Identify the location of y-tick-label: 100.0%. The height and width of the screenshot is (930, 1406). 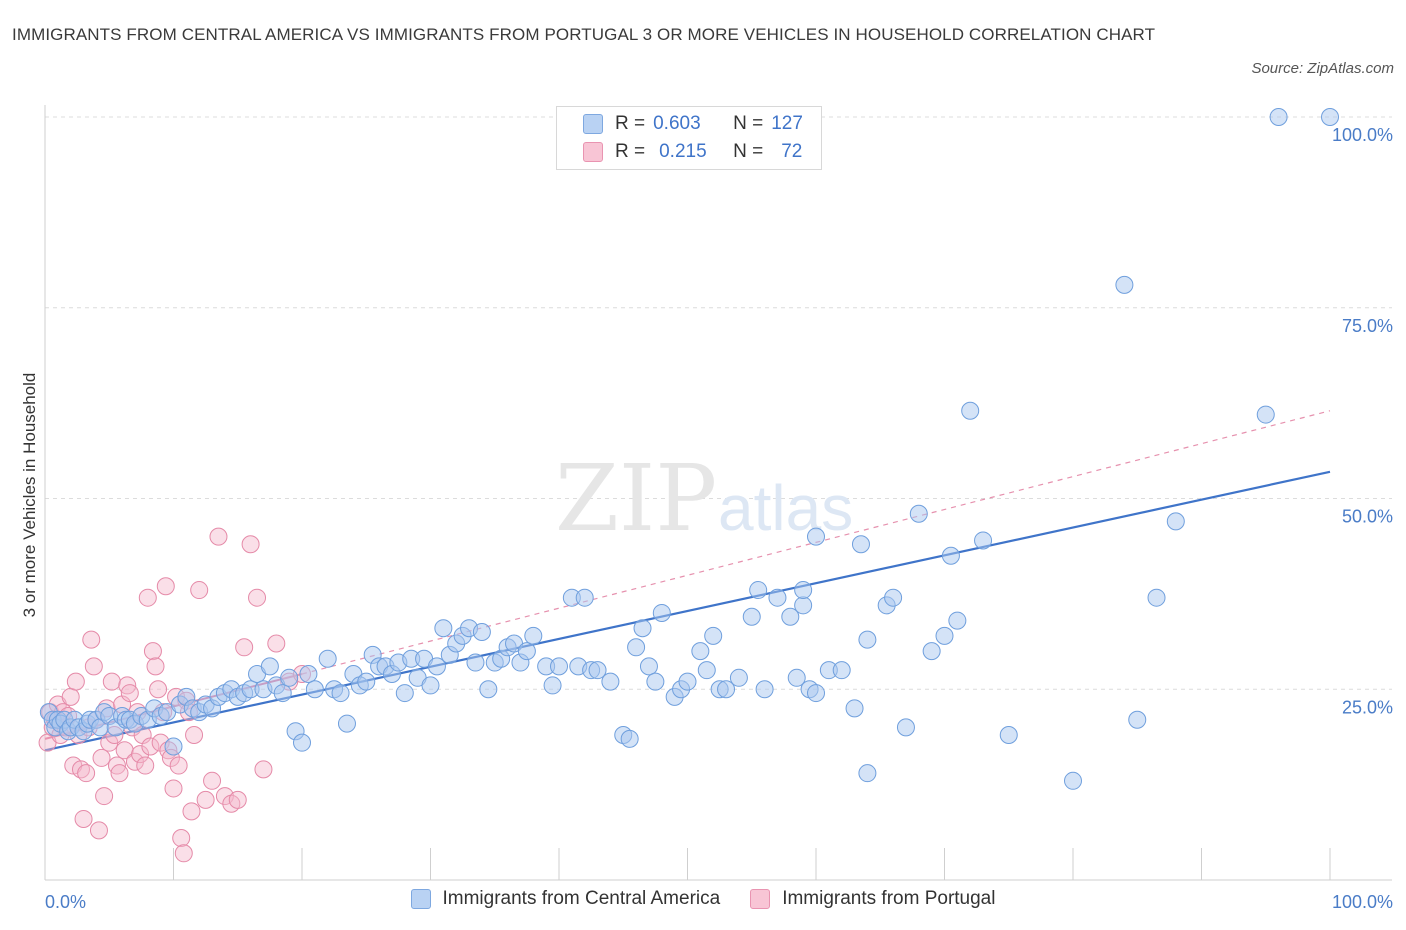
(1362, 135).